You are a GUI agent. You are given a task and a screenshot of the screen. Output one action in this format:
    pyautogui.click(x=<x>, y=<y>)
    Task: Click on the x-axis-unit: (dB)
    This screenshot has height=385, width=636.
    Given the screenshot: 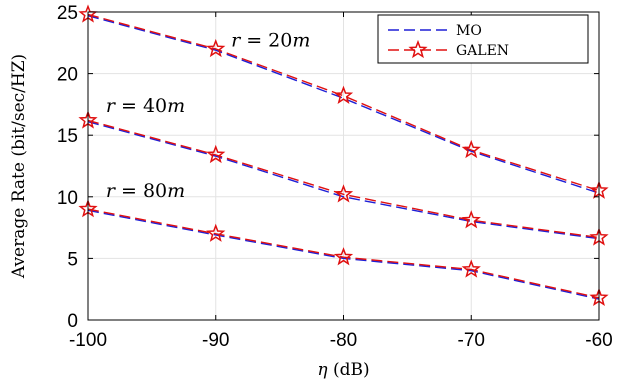 What is the action you would take?
    pyautogui.click(x=349, y=370)
    